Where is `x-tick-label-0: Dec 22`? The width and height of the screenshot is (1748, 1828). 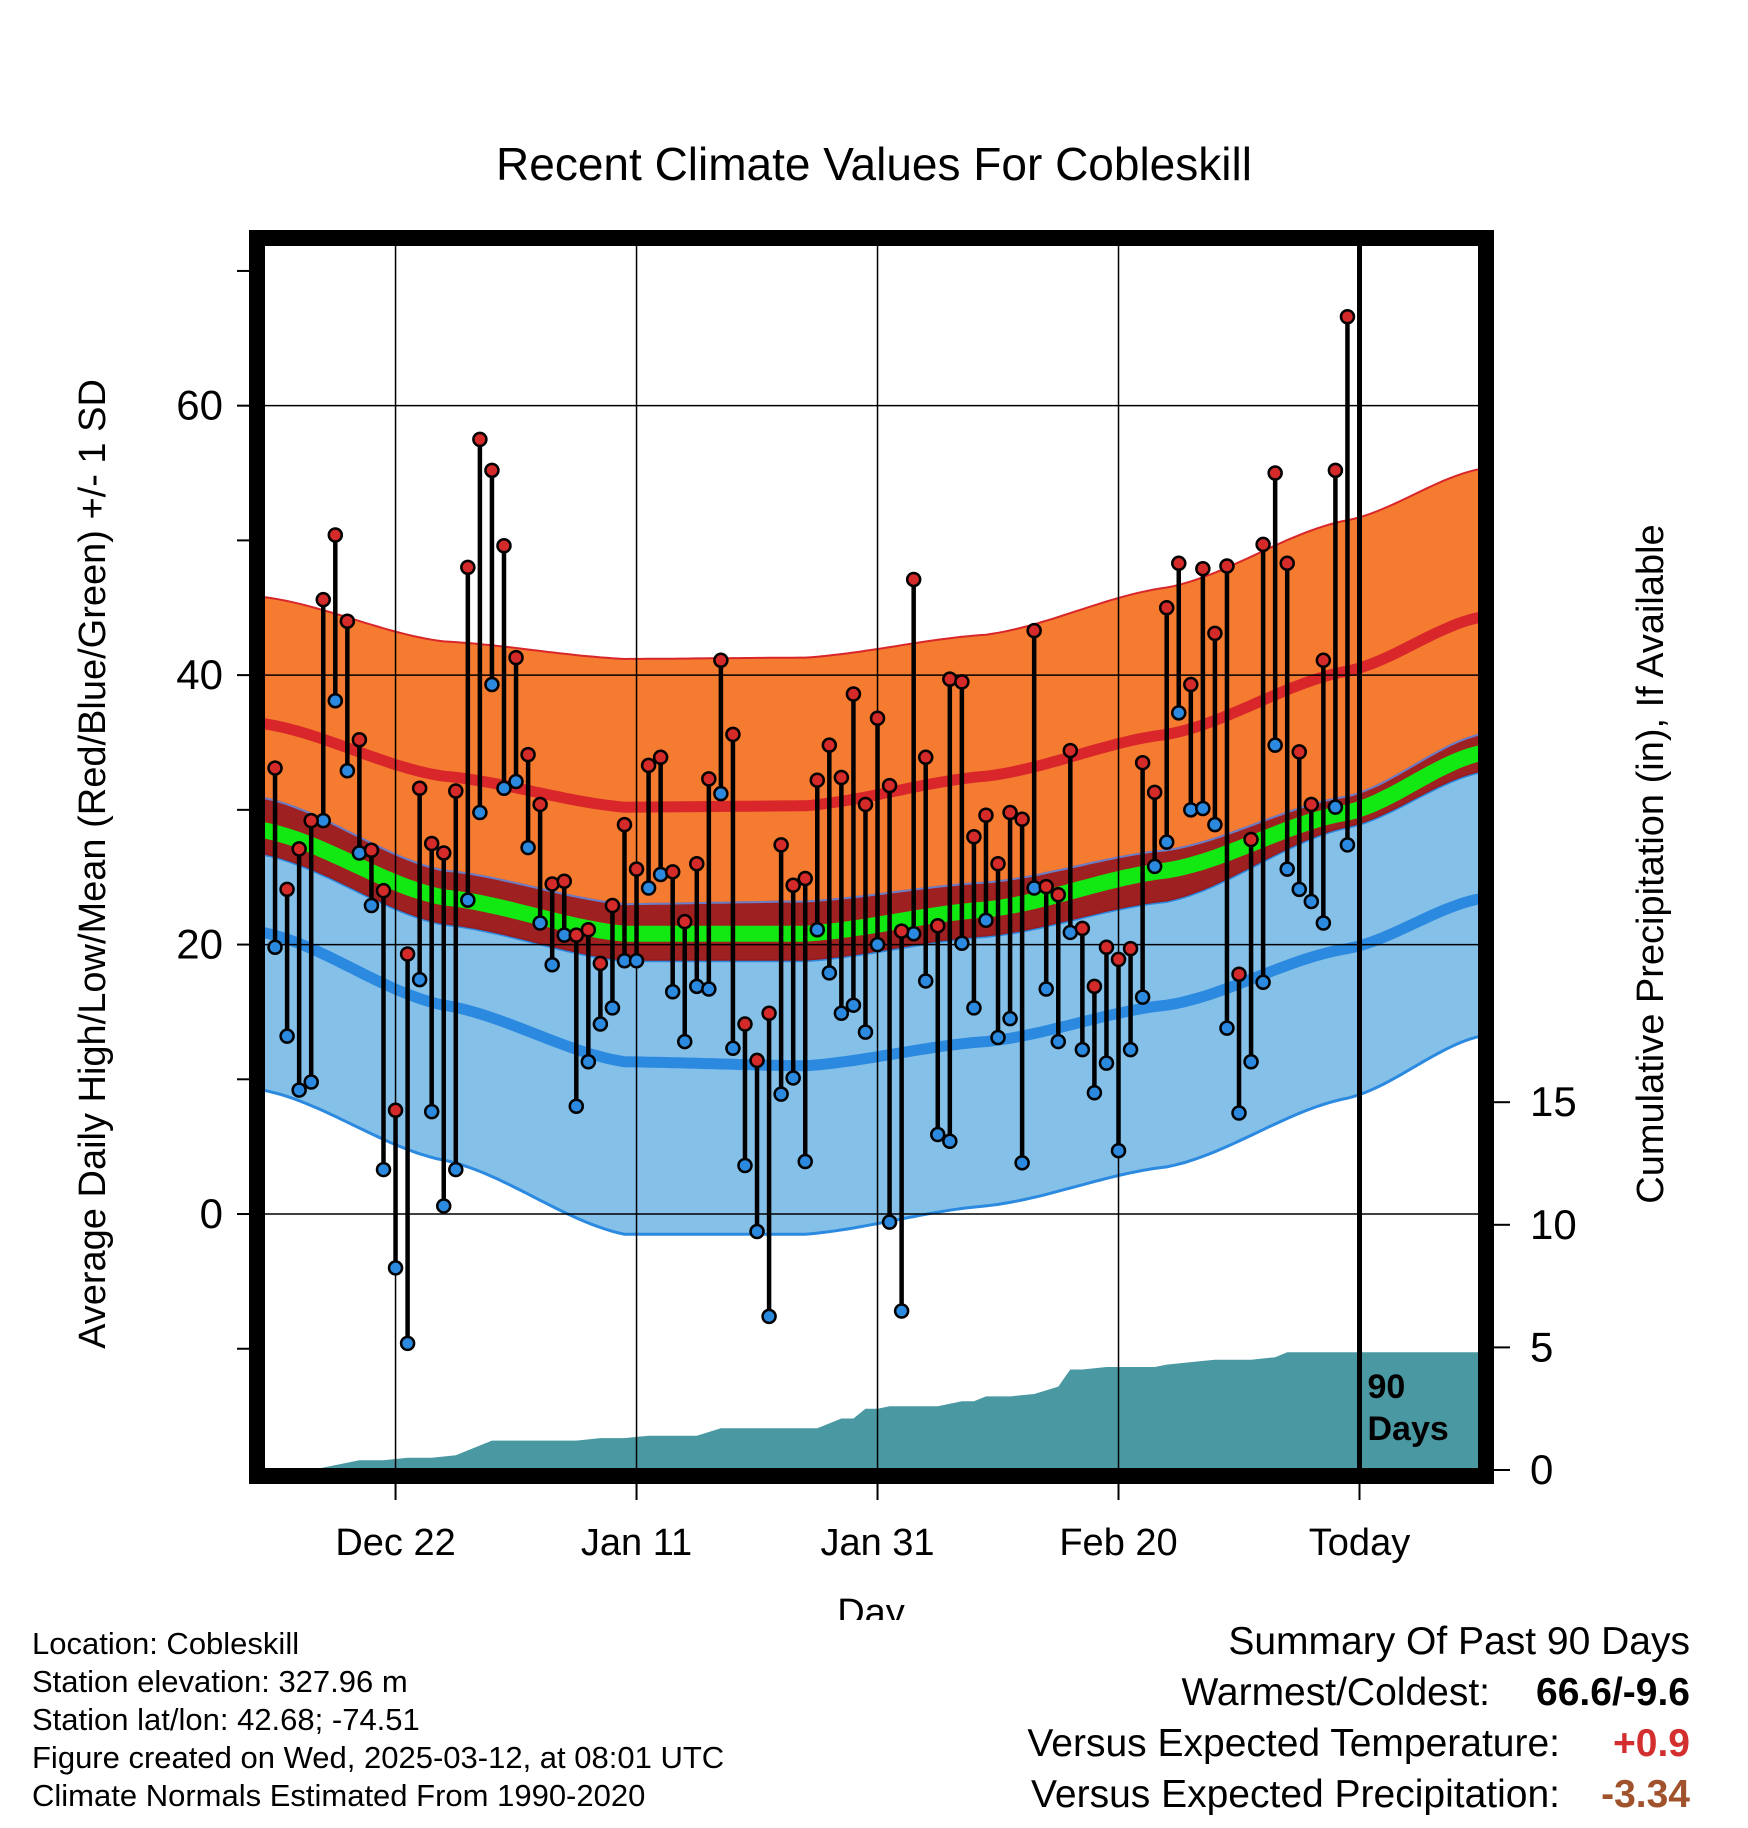 x-tick-label-0: Dec 22 is located at coordinates (395, 1543).